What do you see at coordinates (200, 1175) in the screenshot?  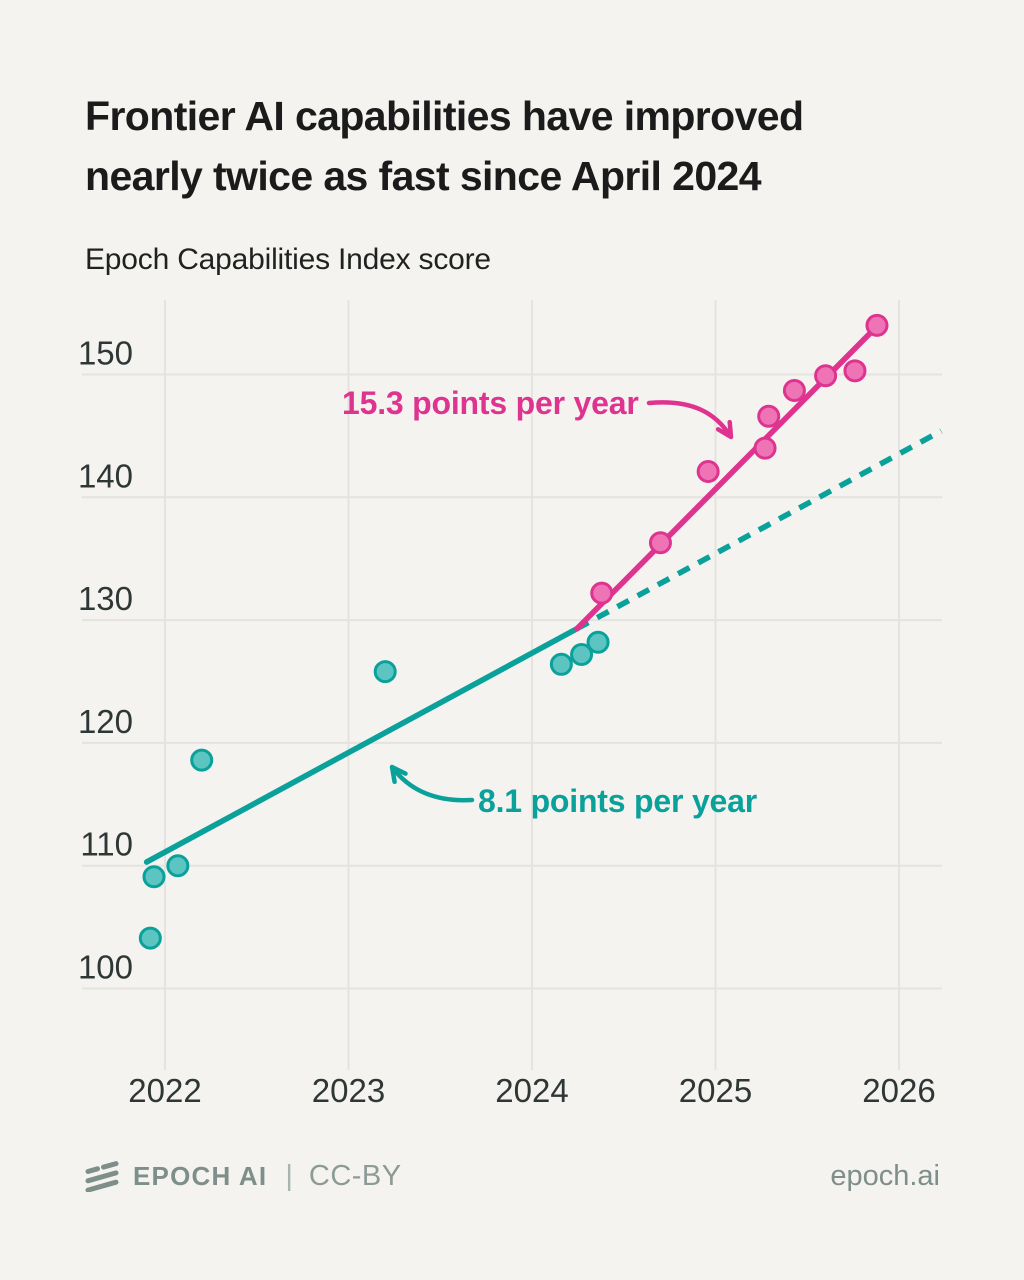 I see `footer-brand: EPOCH AI` at bounding box center [200, 1175].